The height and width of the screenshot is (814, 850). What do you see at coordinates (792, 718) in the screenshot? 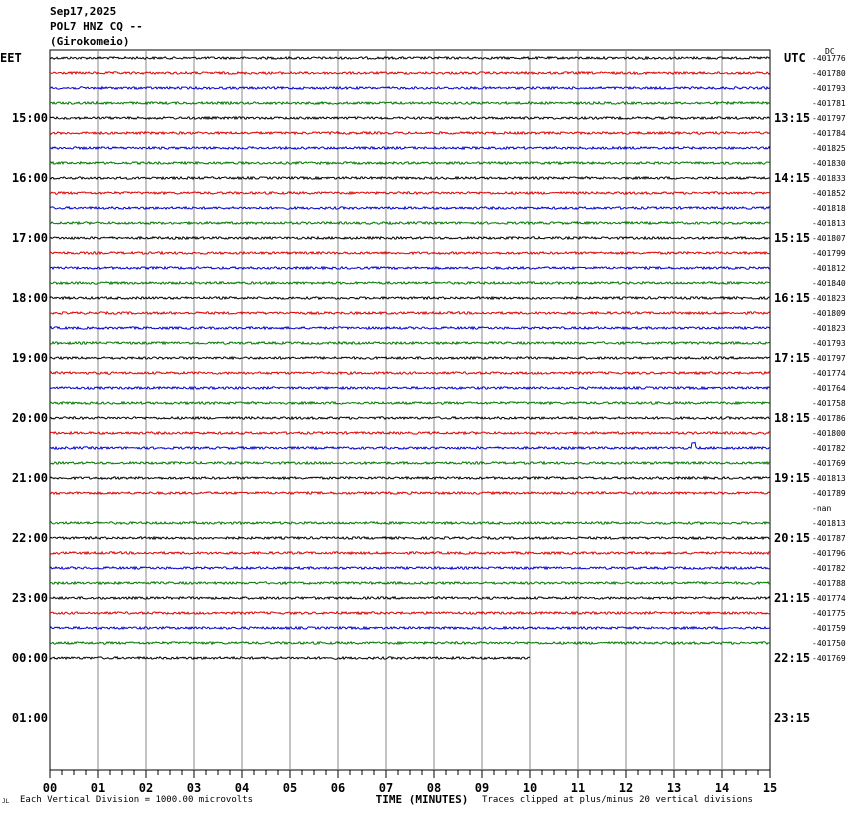
I see `right-time-label: 23:15` at bounding box center [792, 718].